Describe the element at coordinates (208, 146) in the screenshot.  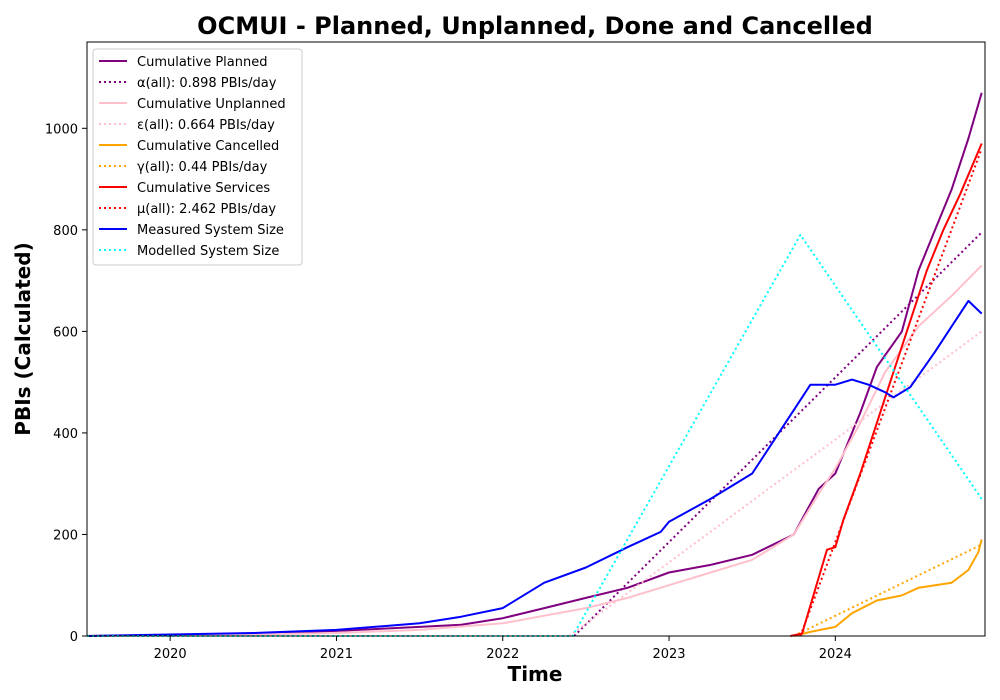
I see `legend-label: Cumulative Cancelled` at that location.